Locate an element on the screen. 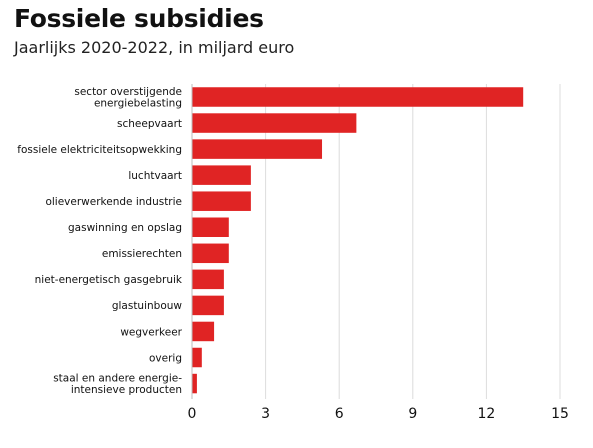 Image resolution: width=593 pixels, height=448 pixels. category-label: gaswinning en opslag is located at coordinates (125, 228).